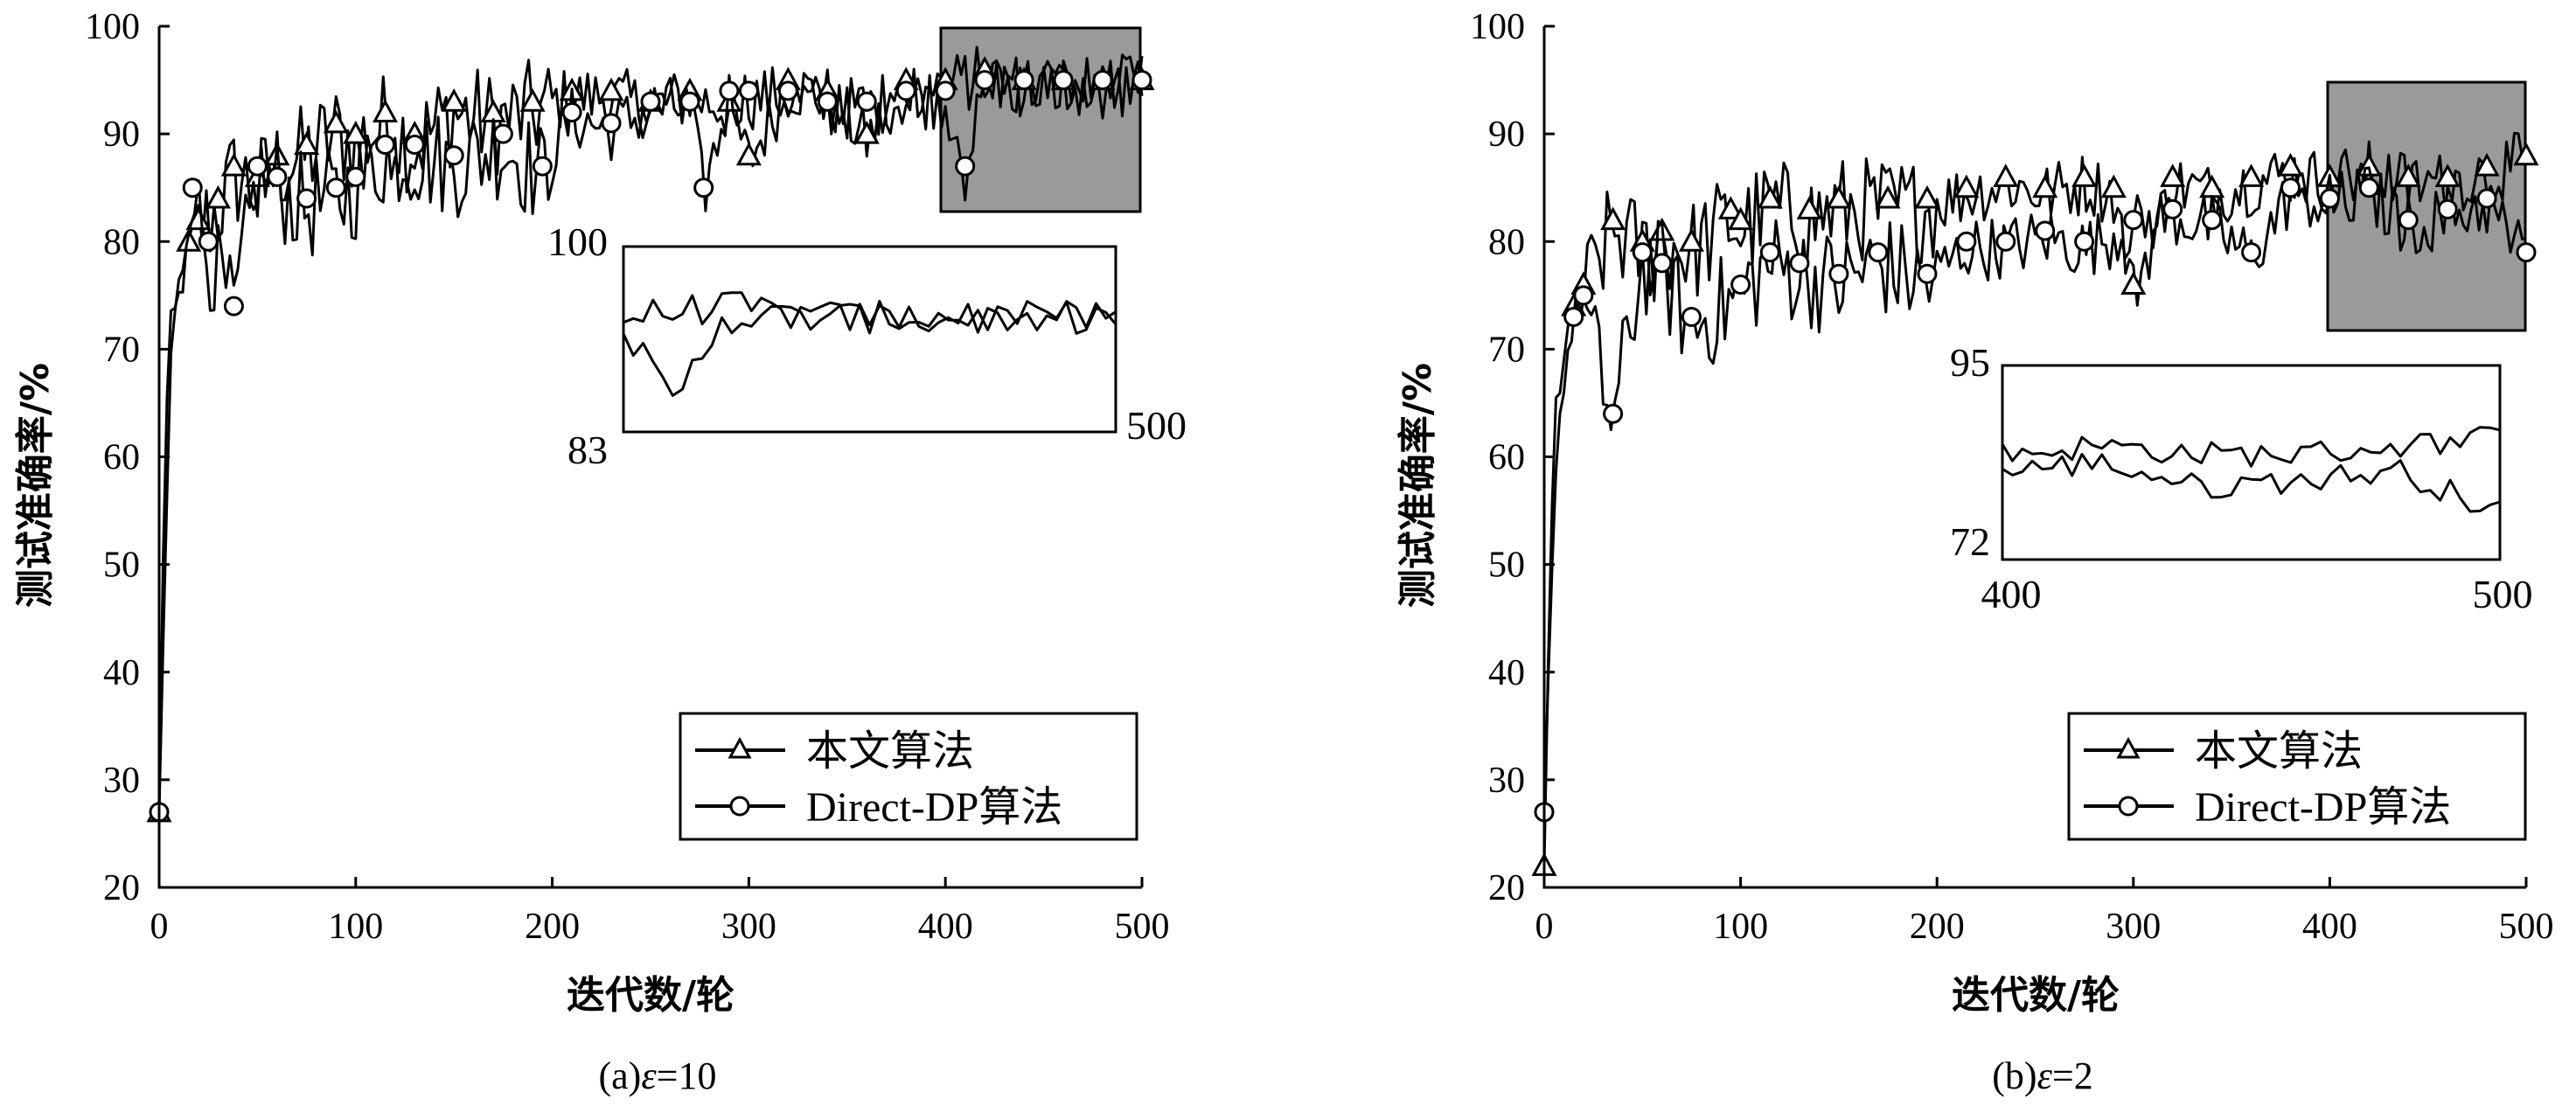  What do you see at coordinates (1506, 458) in the screenshot?
I see `y-tick-label: 60` at bounding box center [1506, 458].